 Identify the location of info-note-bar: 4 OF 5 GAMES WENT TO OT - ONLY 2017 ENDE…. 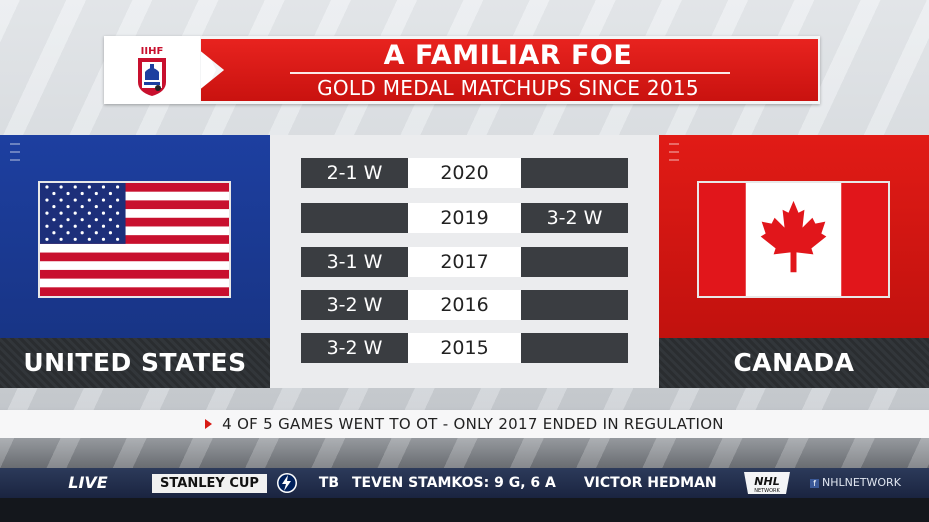
(464, 424).